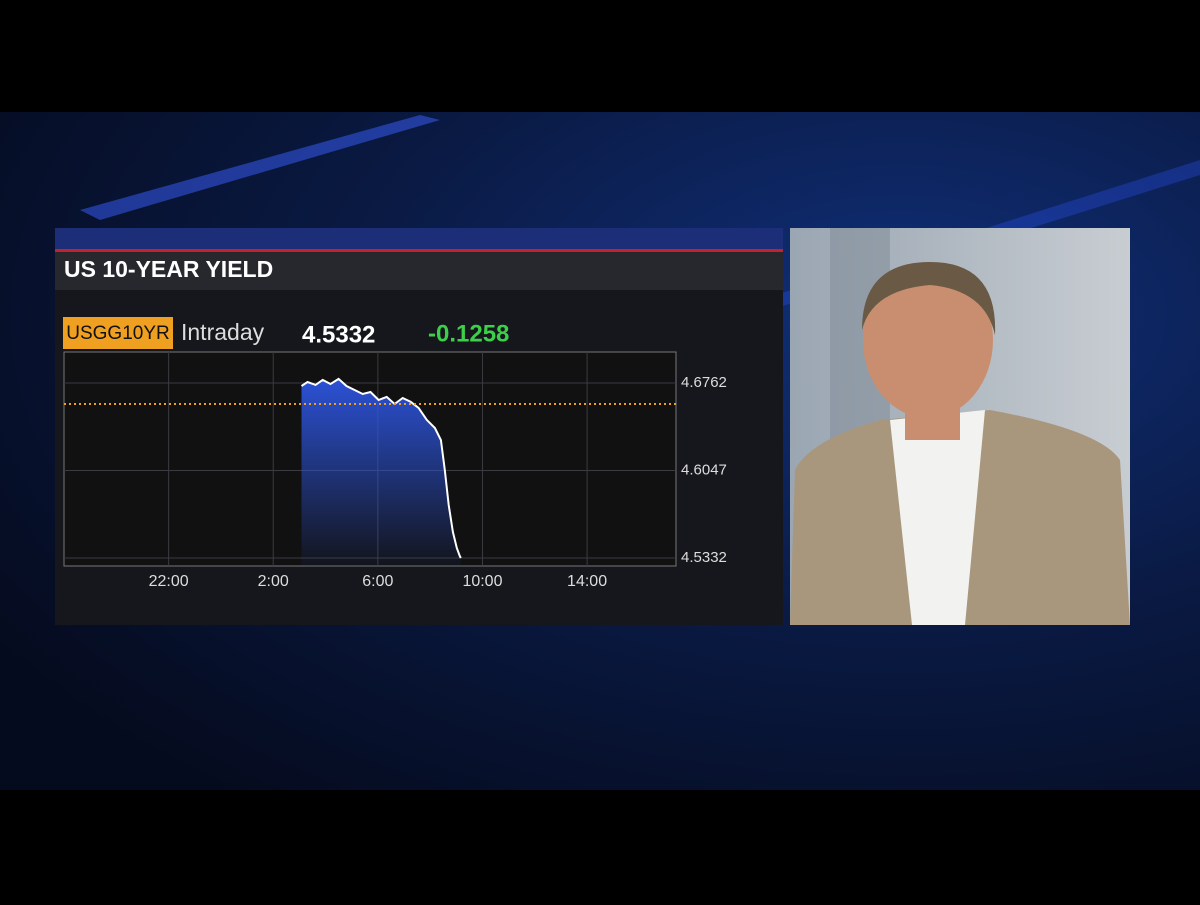 This screenshot has width=1200, height=905. I want to click on light-streak, so click(260, 167).